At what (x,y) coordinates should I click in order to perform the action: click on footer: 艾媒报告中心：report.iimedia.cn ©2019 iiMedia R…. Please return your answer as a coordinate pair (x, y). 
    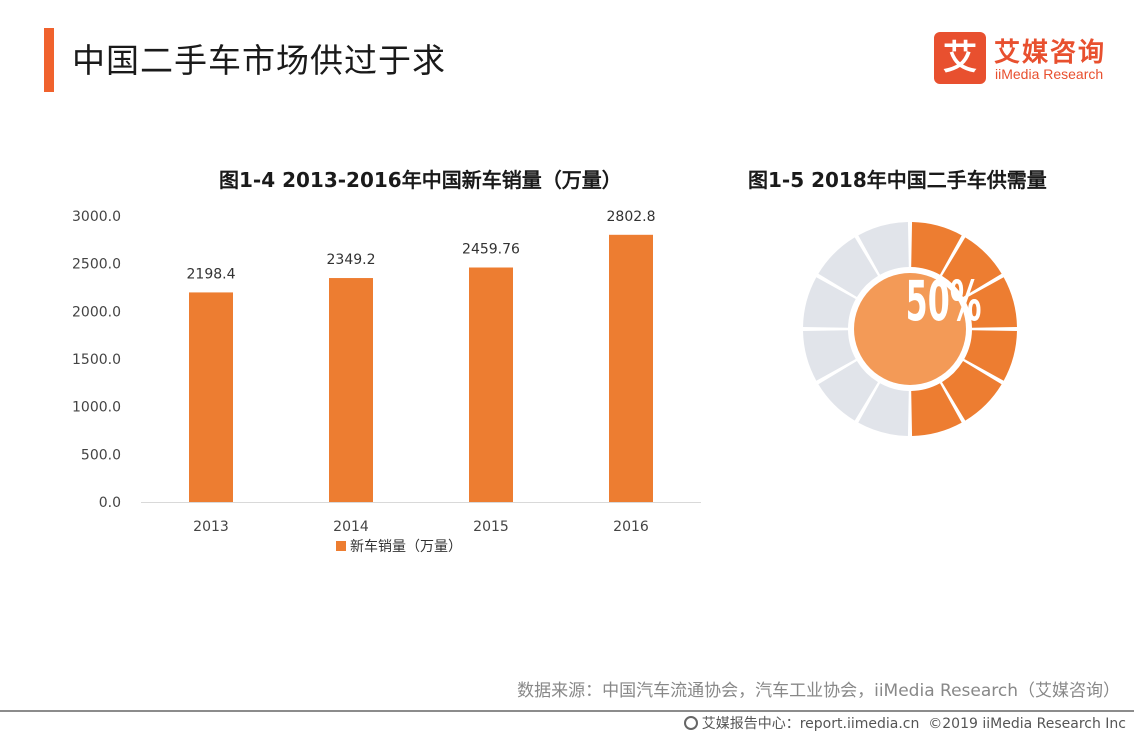
    Looking at the image, I should click on (904, 723).